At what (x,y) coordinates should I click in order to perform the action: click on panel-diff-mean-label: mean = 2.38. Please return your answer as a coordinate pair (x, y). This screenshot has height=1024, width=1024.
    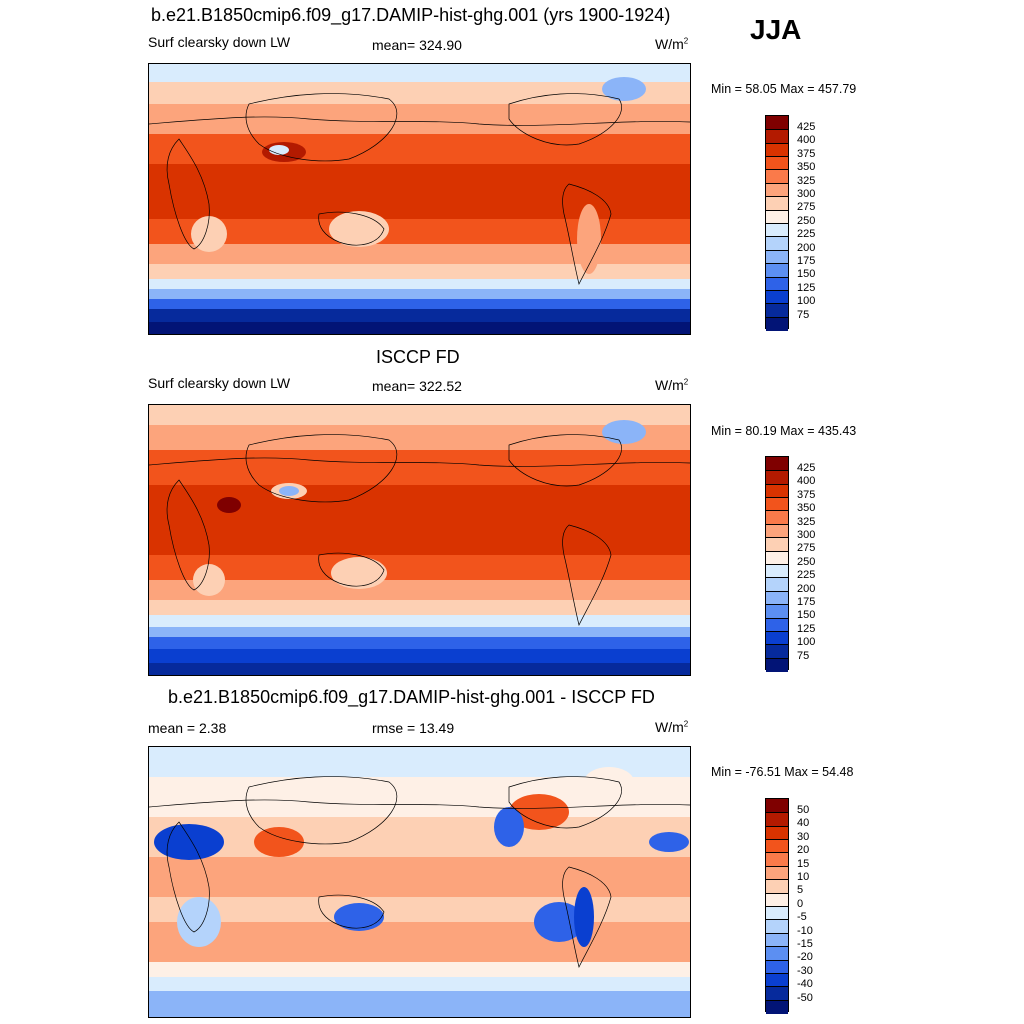
    Looking at the image, I should click on (187, 728).